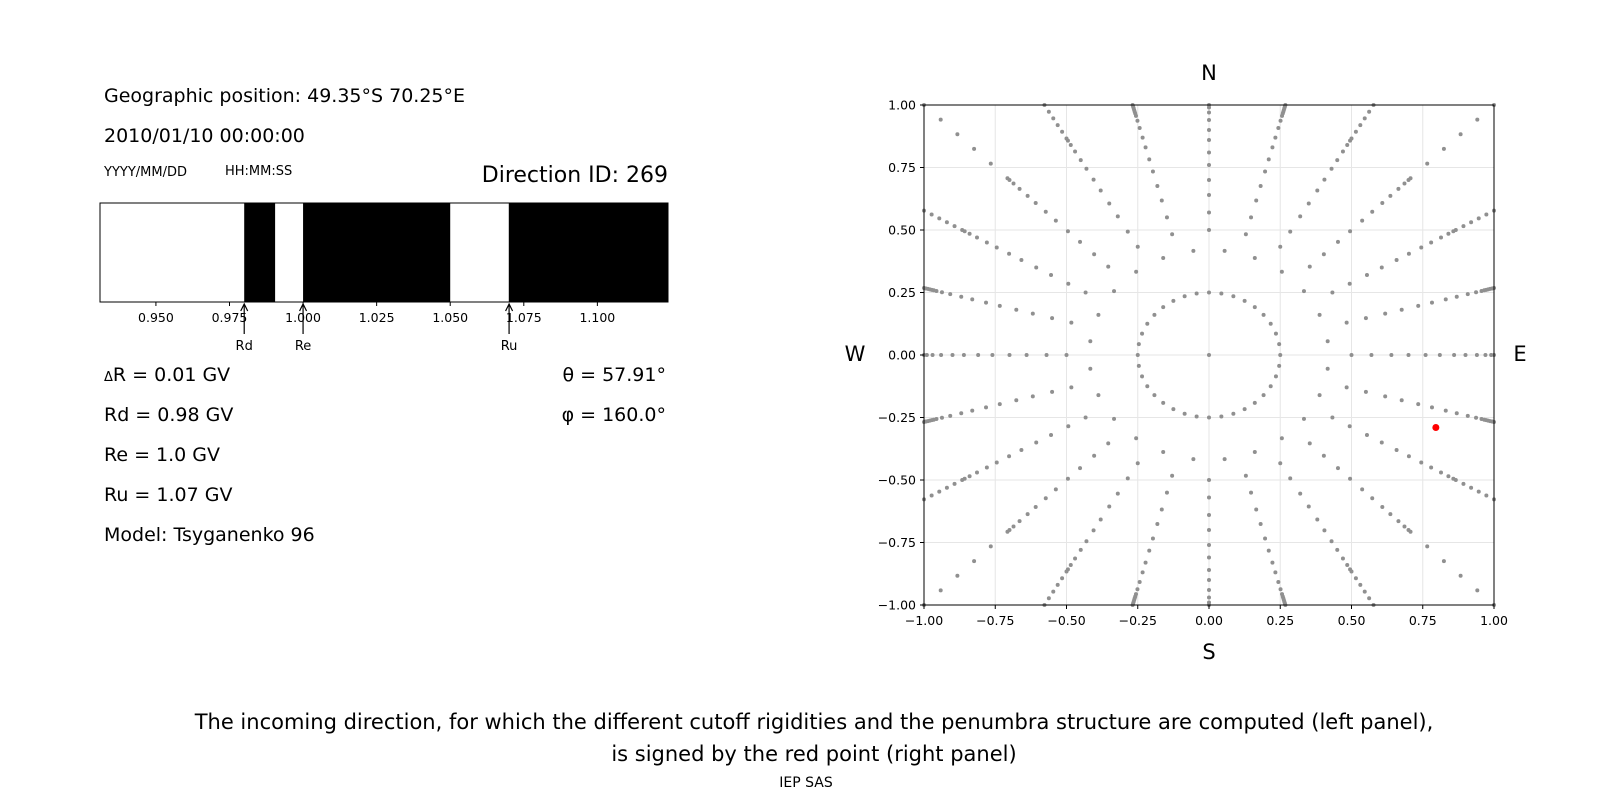 The width and height of the screenshot is (1600, 800). Describe the element at coordinates (303, 328) in the screenshot. I see `marker-re: Re` at that location.